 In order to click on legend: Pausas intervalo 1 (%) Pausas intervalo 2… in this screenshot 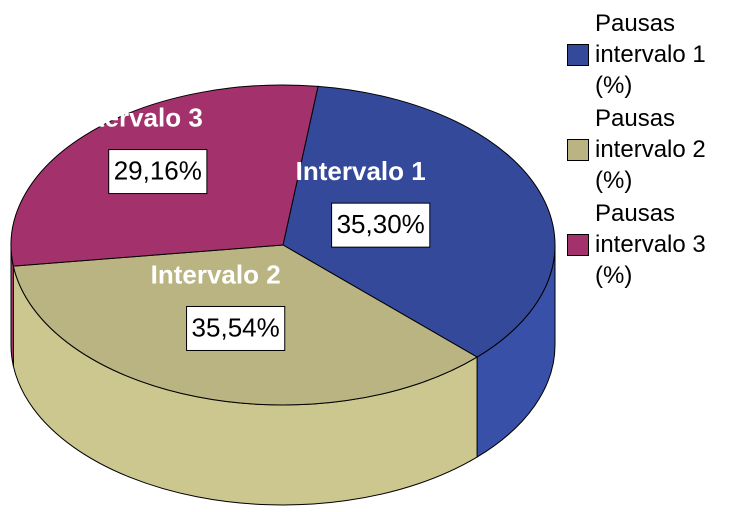, I will do `click(645, 150)`.